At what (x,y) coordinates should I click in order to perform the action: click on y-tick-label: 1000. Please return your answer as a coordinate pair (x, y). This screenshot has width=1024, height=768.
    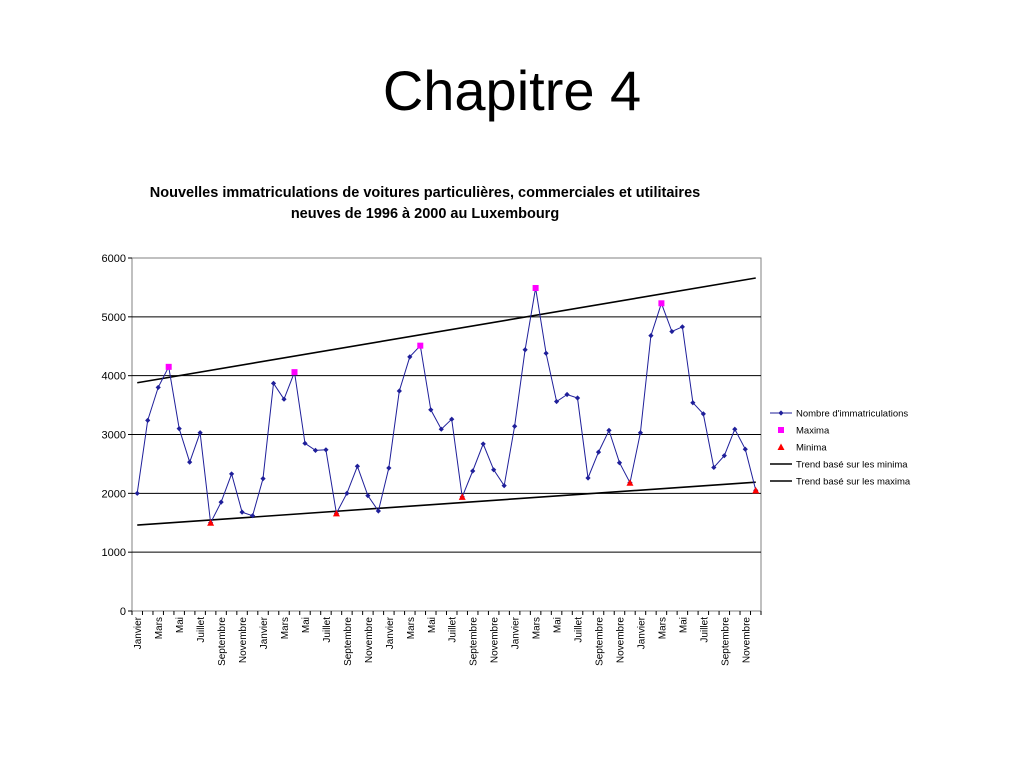
    Looking at the image, I should click on (114, 553).